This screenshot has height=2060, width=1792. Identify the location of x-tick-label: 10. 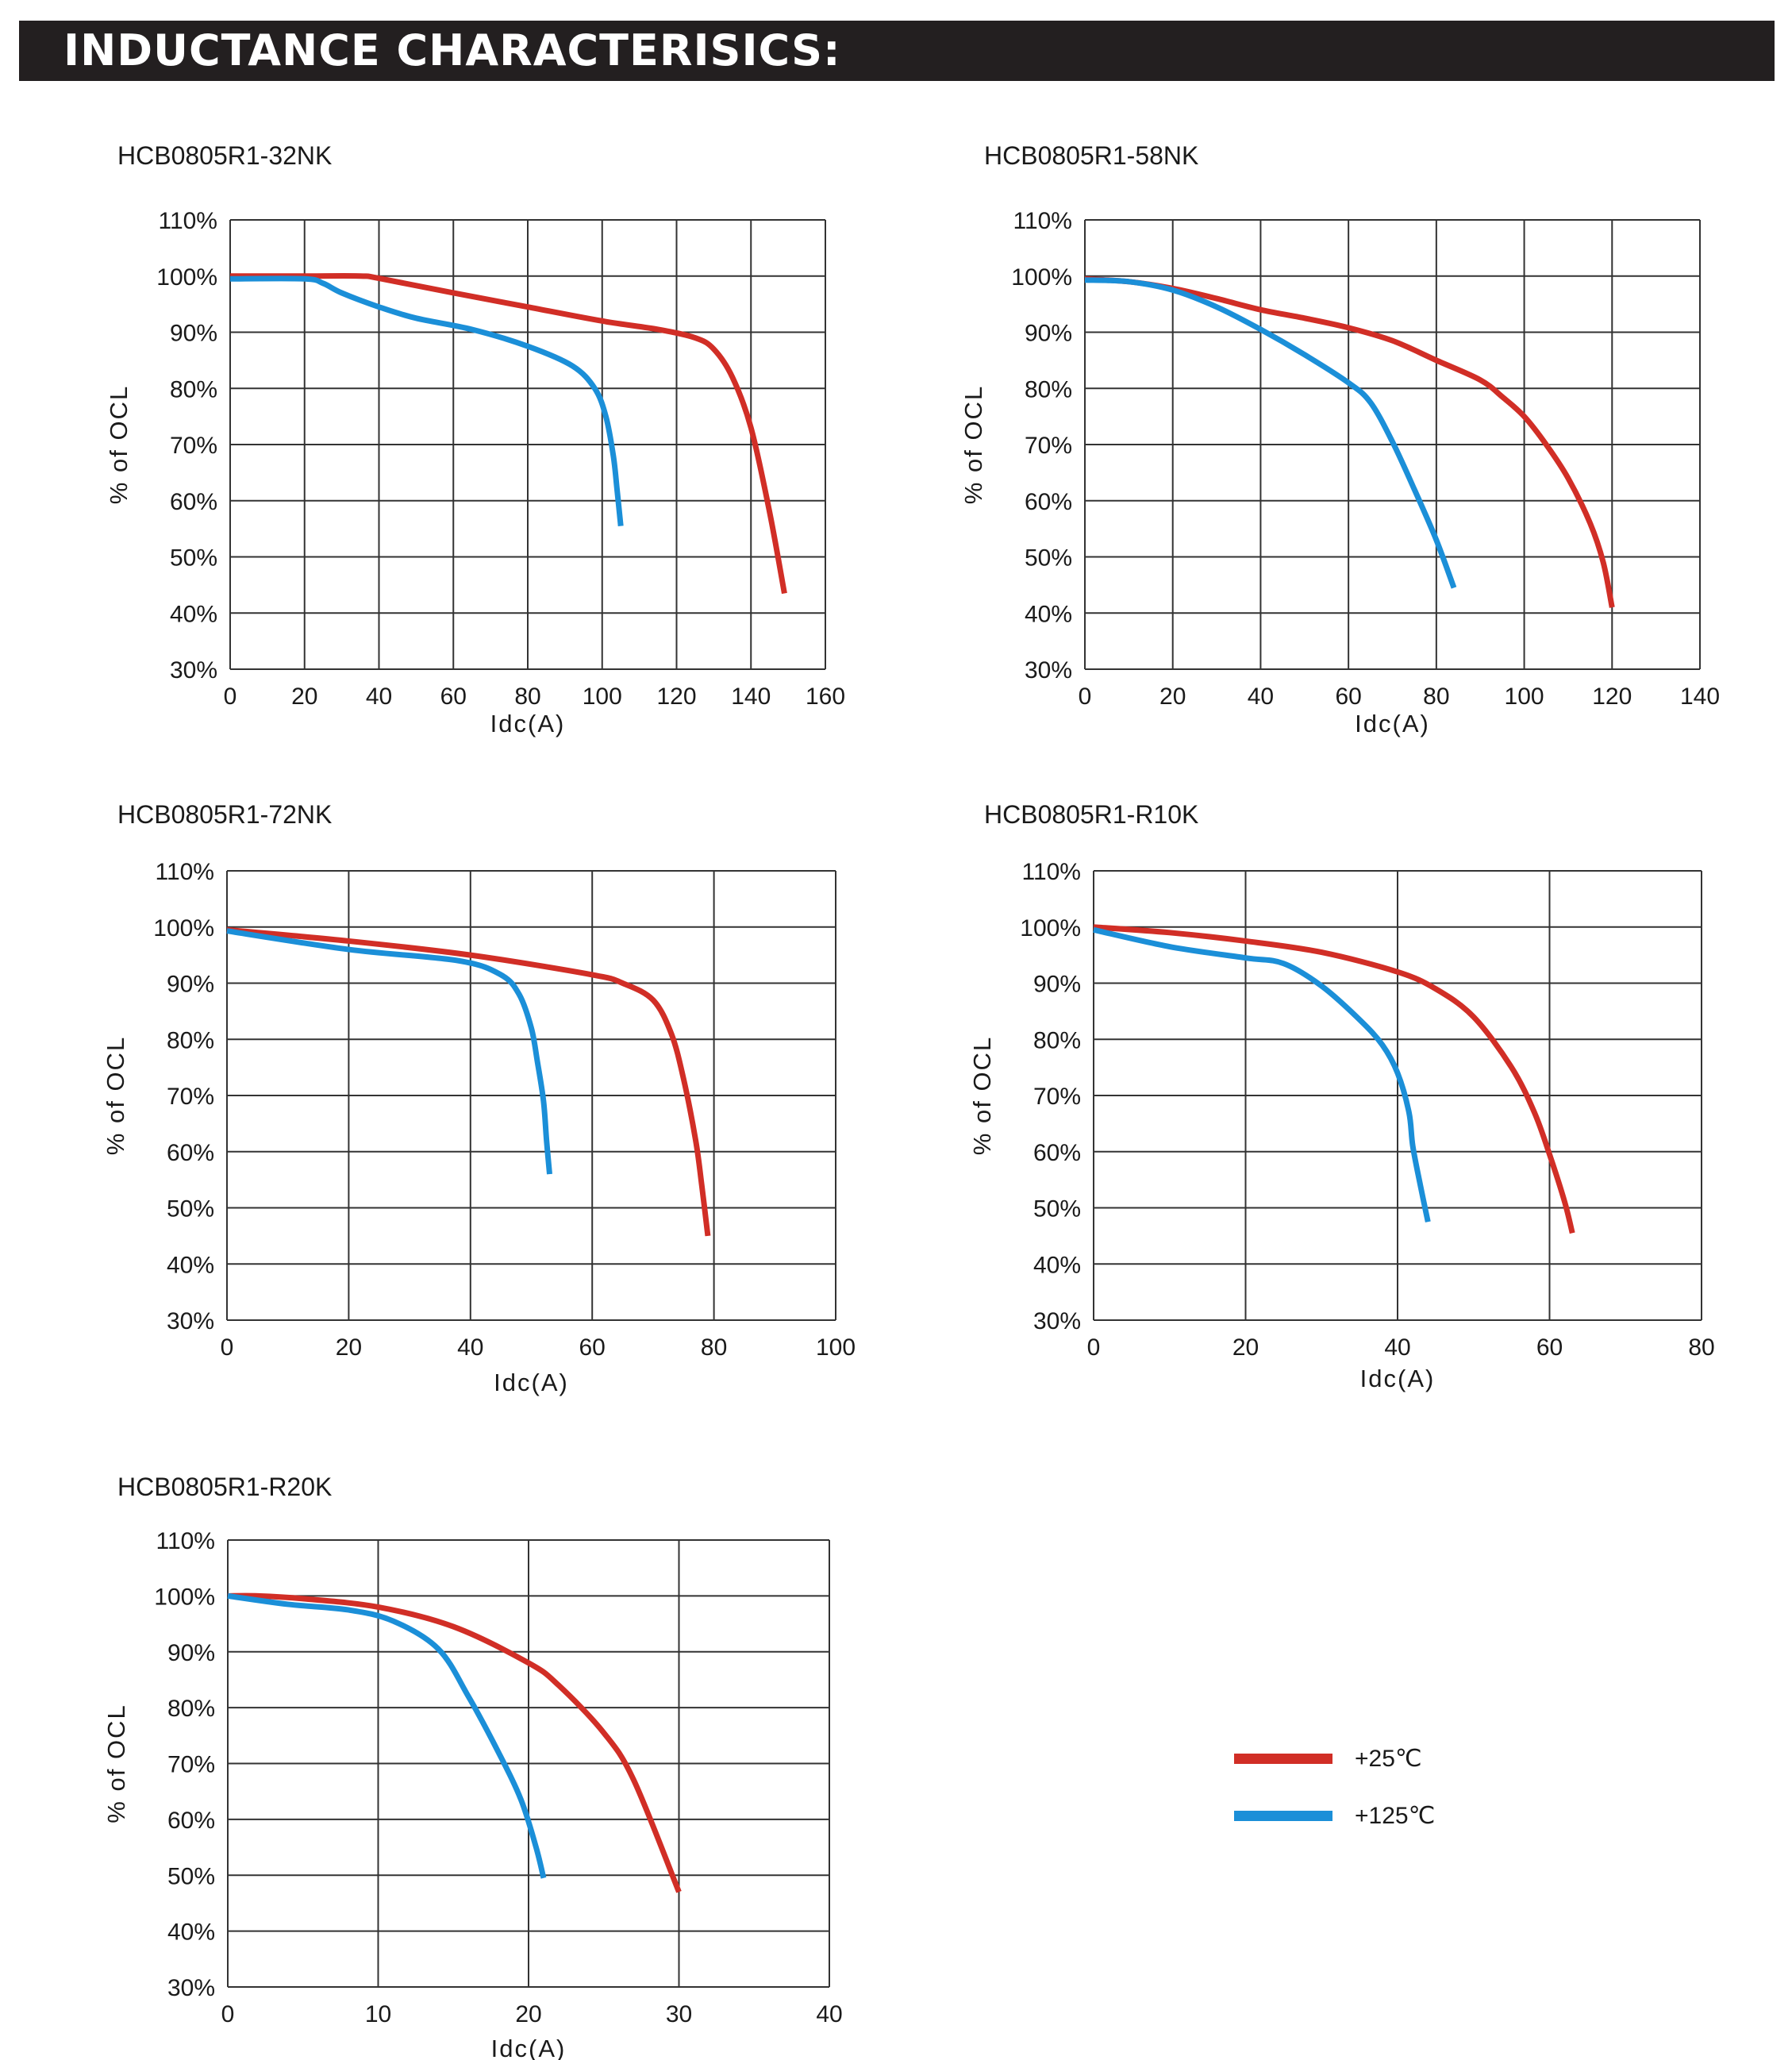
(378, 2014).